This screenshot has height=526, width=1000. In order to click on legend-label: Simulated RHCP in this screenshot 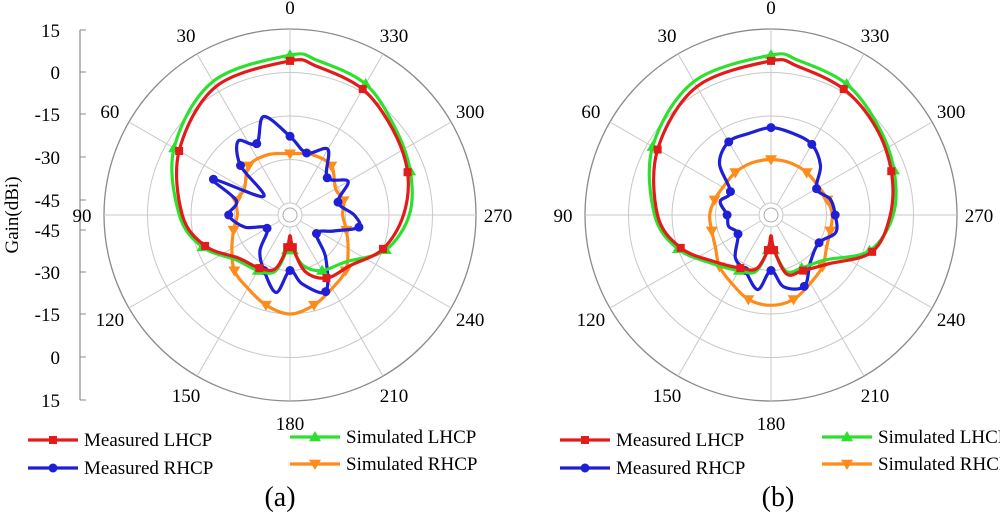, I will do `click(411, 464)`.